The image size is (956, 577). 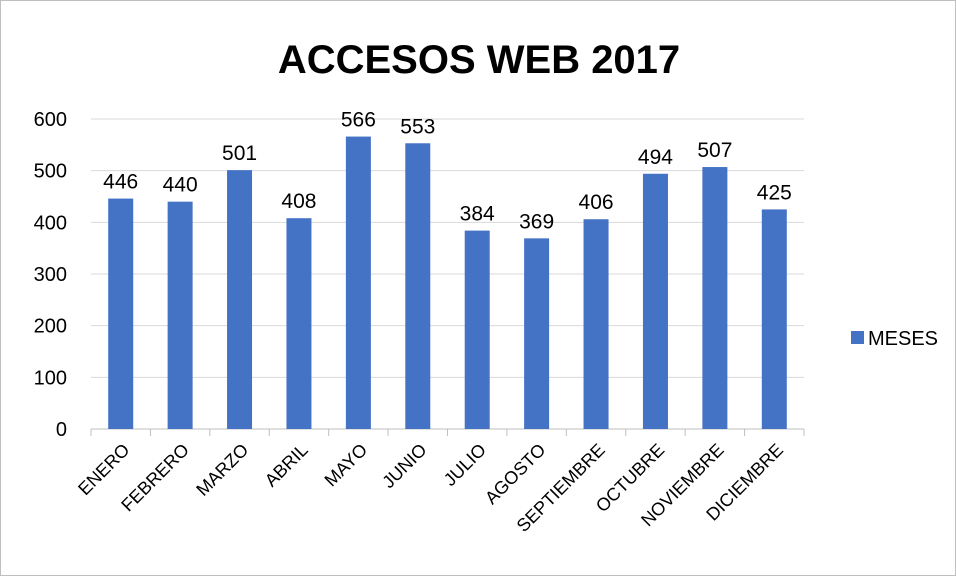 What do you see at coordinates (50, 172) in the screenshot?
I see `y-tick-label: 500` at bounding box center [50, 172].